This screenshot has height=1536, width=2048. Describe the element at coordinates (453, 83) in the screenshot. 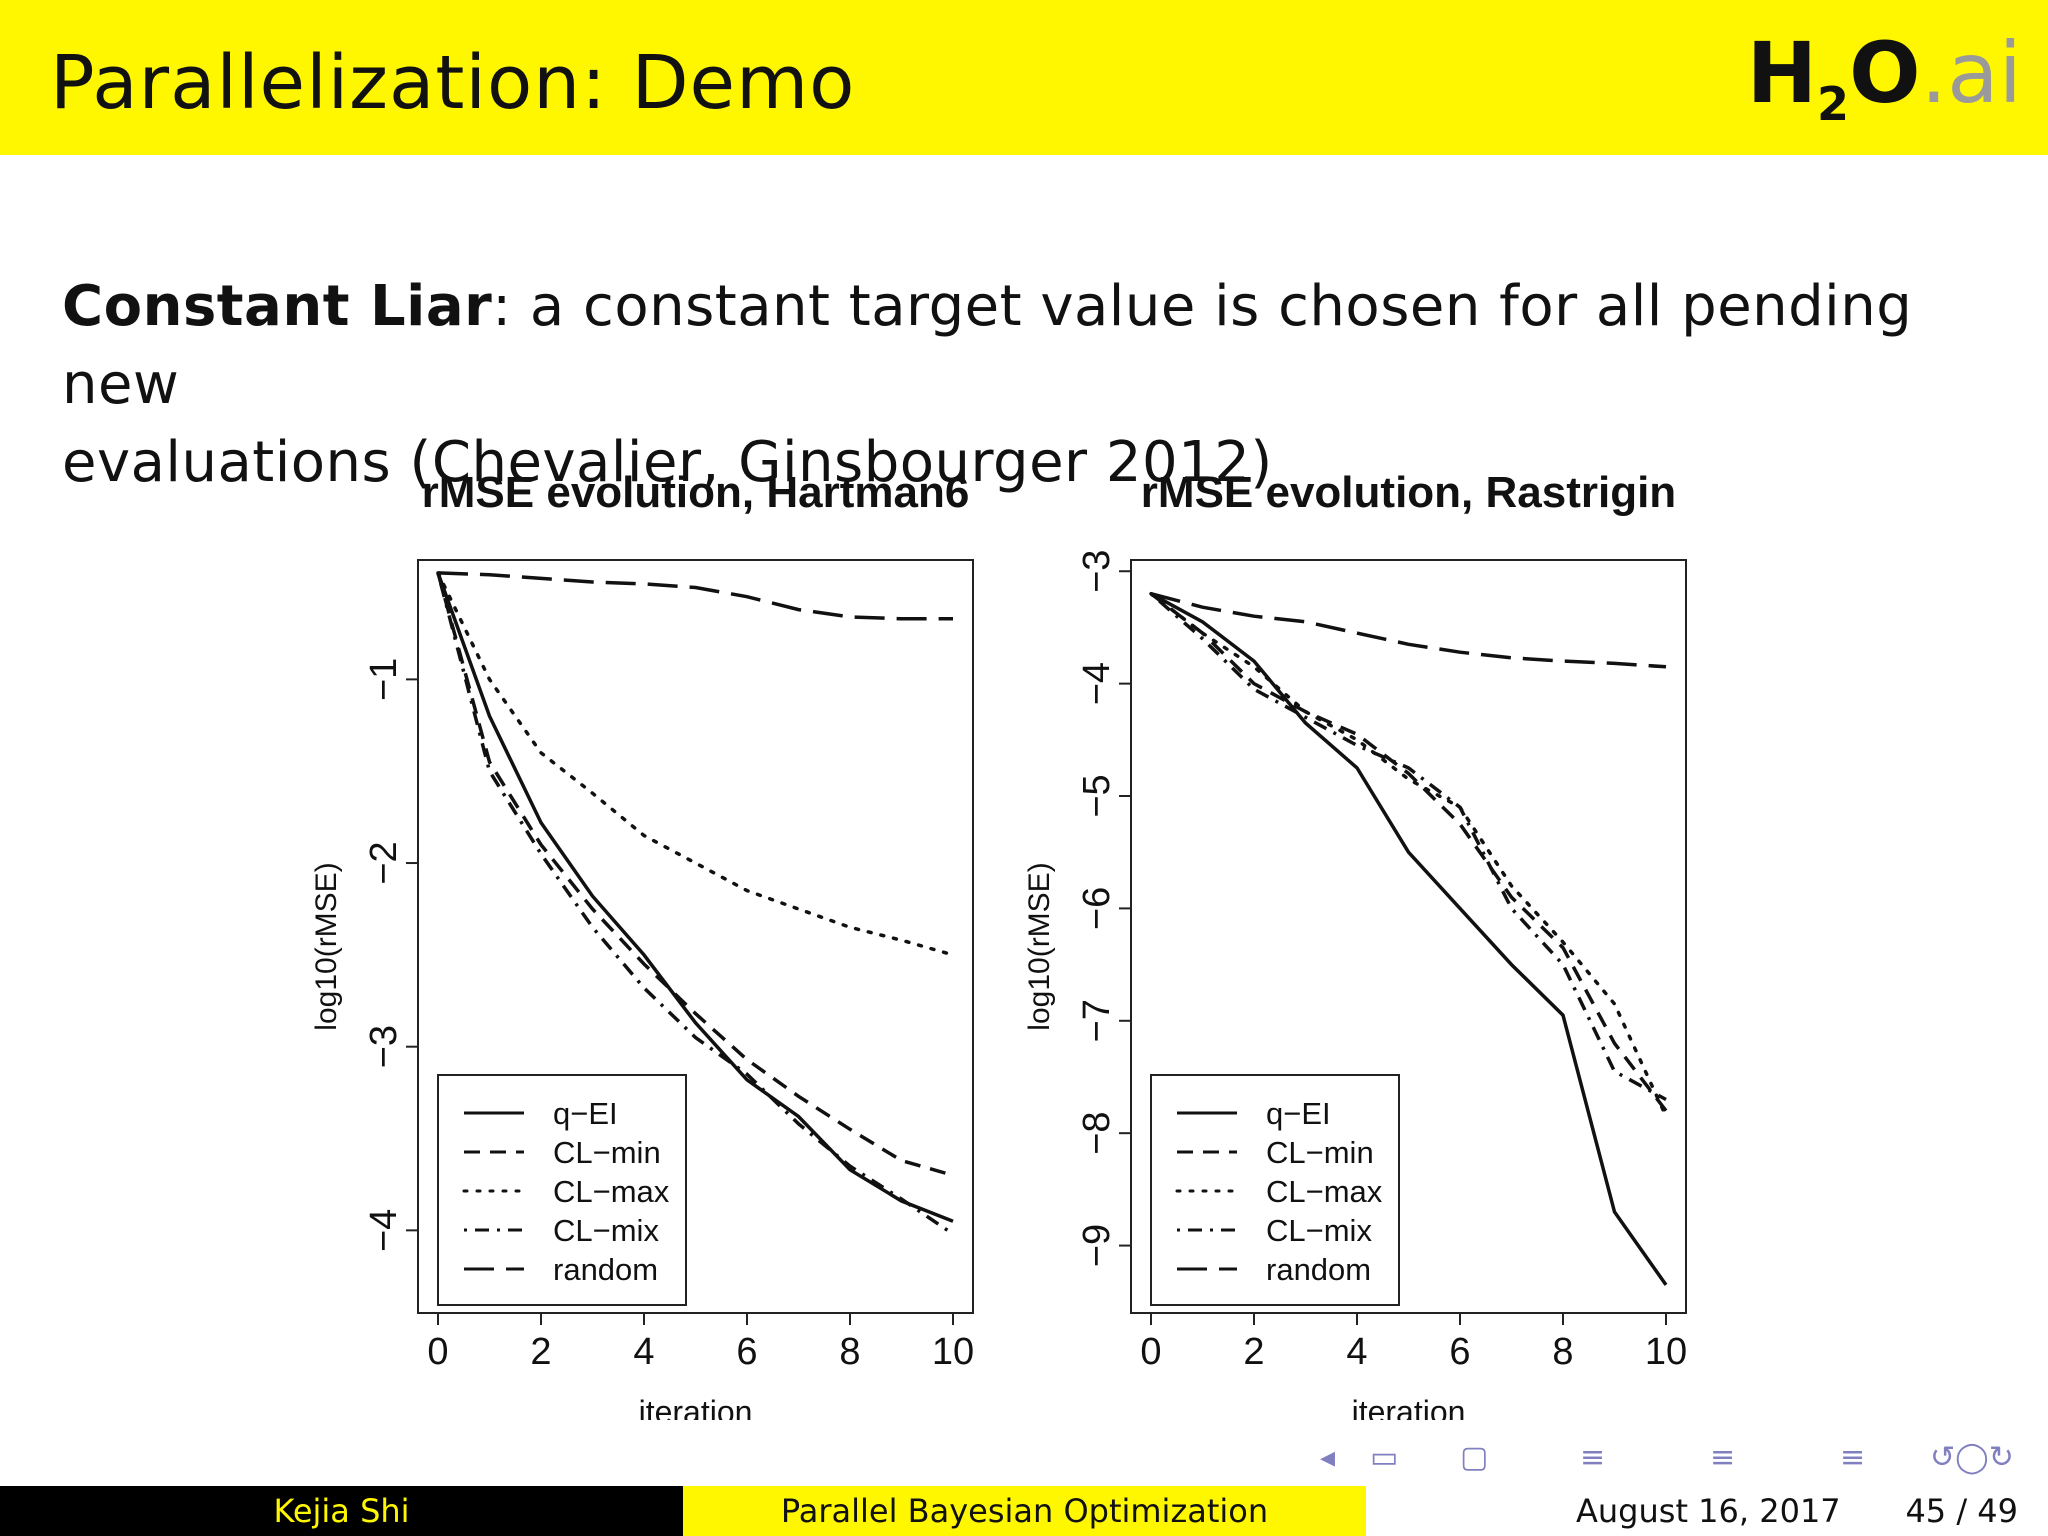

I see `slide-title: Parallelization: Demo` at that location.